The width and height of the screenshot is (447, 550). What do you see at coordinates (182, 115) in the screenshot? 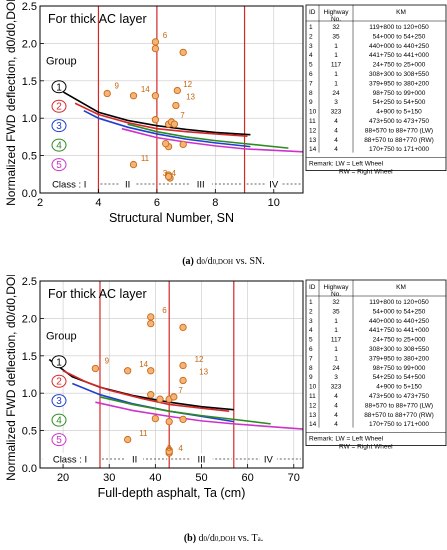
I see `point-id-label: 7` at bounding box center [182, 115].